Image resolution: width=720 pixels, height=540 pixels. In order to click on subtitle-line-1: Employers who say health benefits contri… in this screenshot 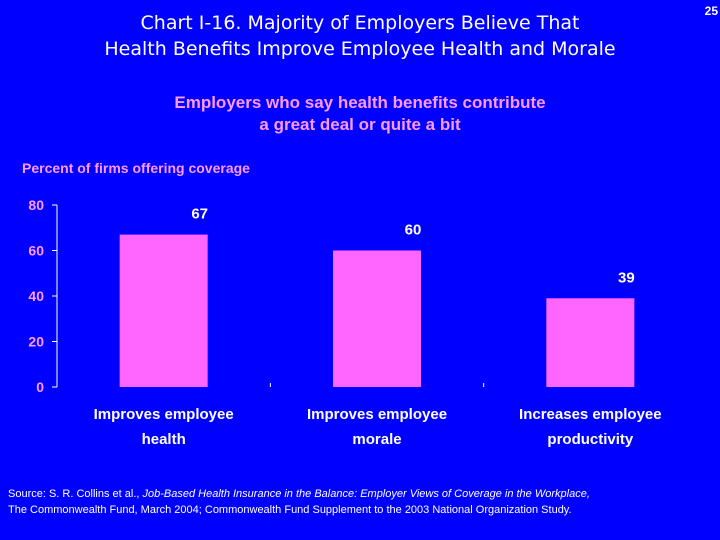, I will do `click(360, 102)`.